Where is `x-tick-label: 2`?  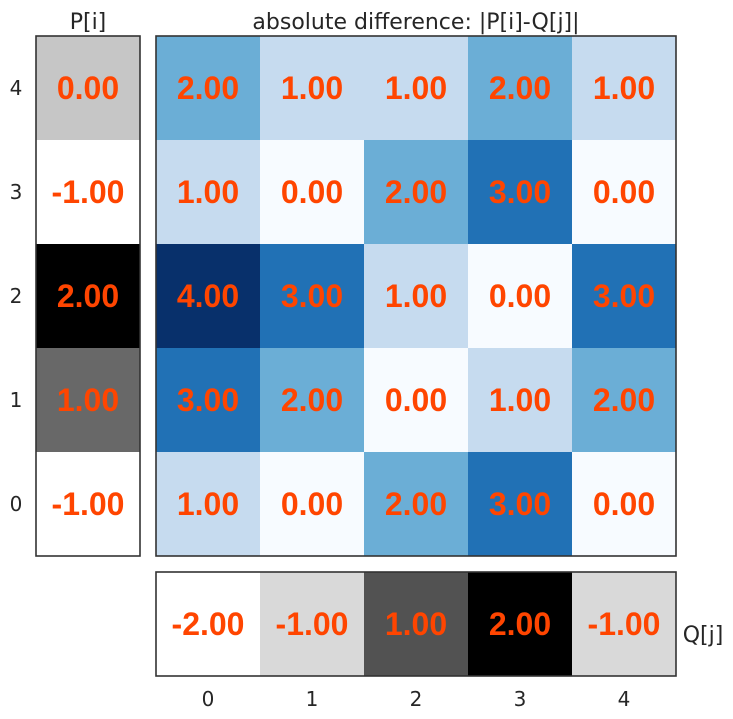 x-tick-label: 2 is located at coordinates (416, 699).